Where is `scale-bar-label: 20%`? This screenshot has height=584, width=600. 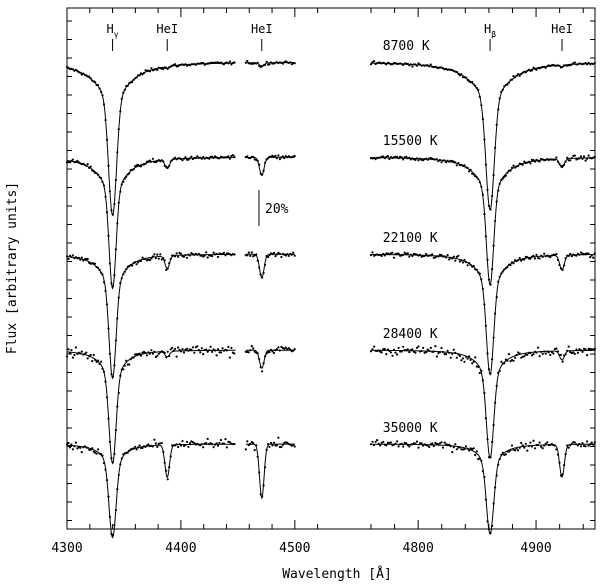
scale-bar-label: 20% is located at coordinates (277, 209).